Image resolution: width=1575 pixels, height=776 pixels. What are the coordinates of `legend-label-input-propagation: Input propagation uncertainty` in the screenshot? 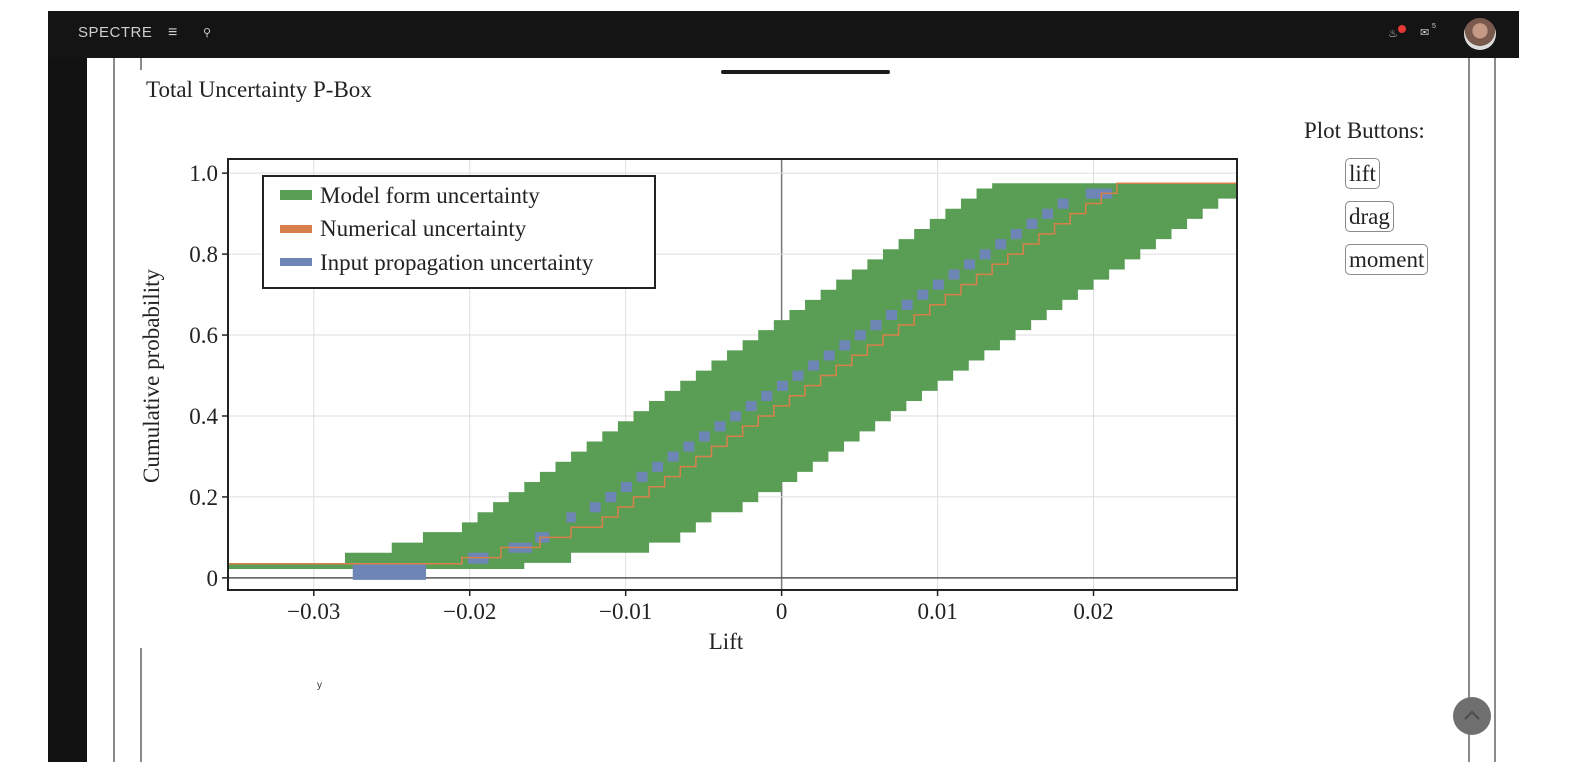 It's located at (457, 262).